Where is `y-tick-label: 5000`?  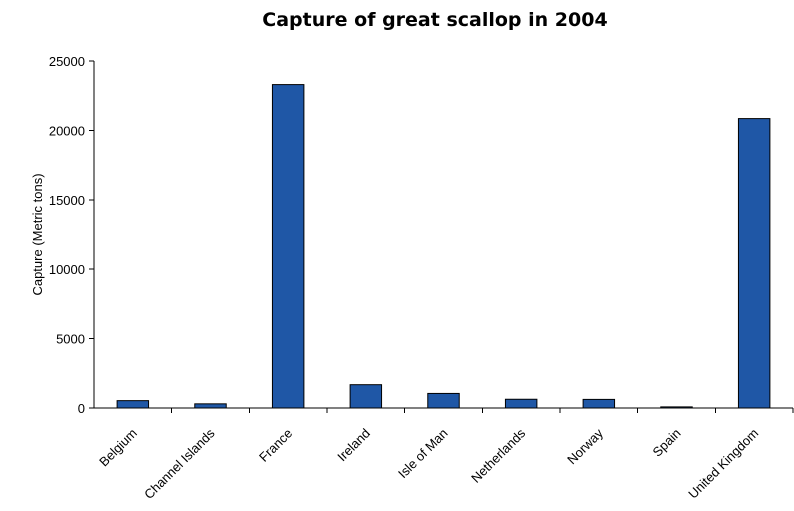 y-tick-label: 5000 is located at coordinates (70, 339).